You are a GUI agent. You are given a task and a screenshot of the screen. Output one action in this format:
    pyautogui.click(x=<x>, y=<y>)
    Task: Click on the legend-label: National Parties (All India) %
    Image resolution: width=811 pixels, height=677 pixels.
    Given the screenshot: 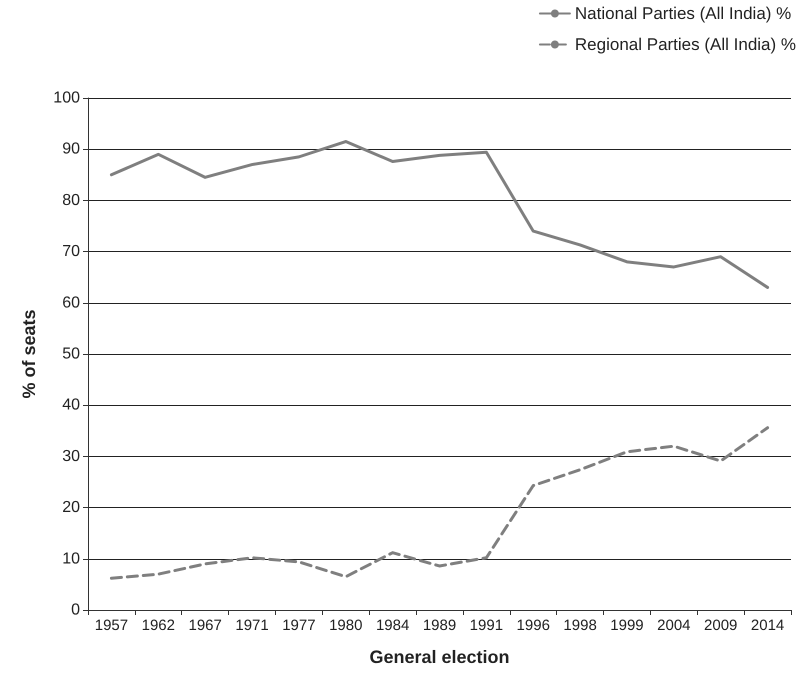 What is the action you would take?
    pyautogui.click(x=683, y=13)
    